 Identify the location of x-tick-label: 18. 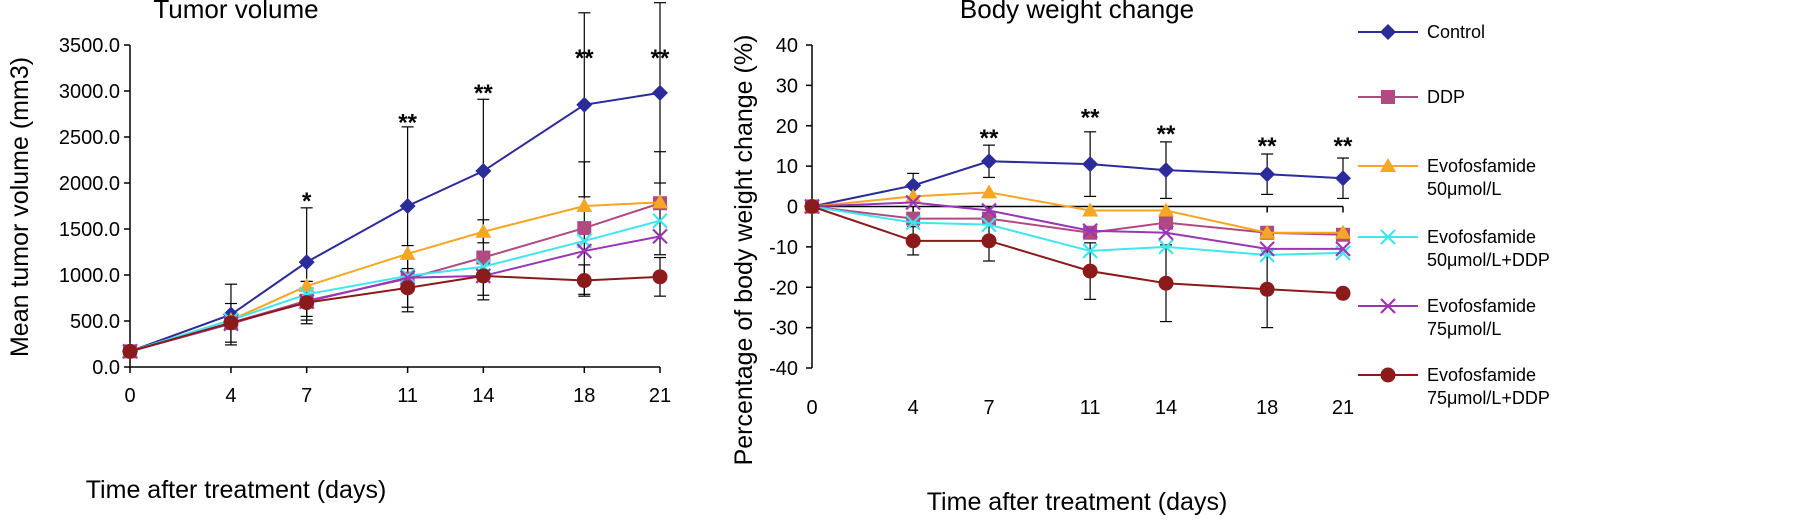
(1267, 408).